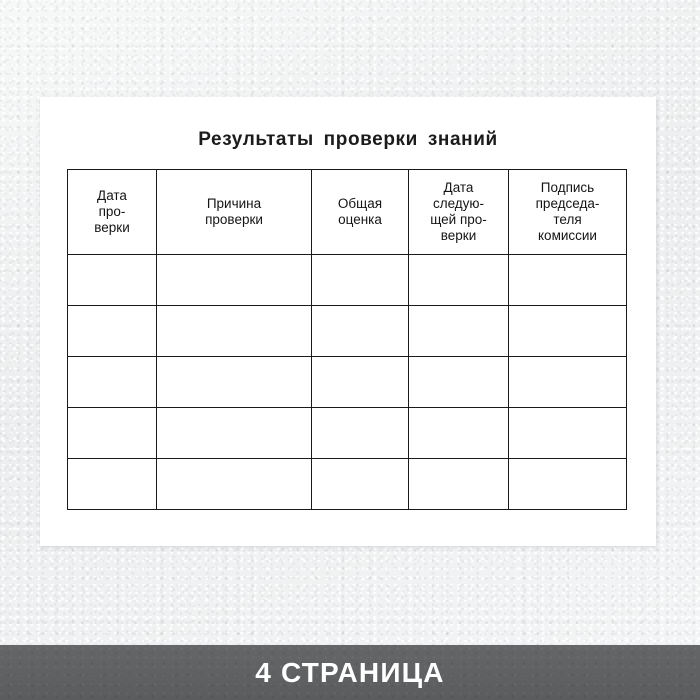  Describe the element at coordinates (348, 139) in the screenshot. I see `page-title: Результаты проверки знаний` at that location.